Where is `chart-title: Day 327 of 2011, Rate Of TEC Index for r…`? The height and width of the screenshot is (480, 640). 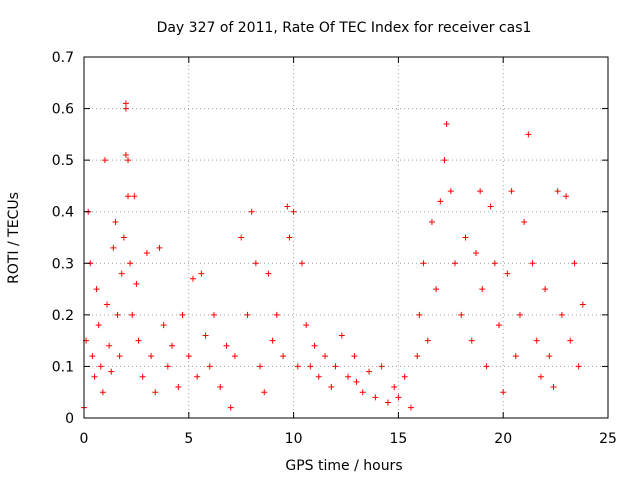
chart-title: Day 327 of 2011, Rate Of TEC Index for r… is located at coordinates (344, 28).